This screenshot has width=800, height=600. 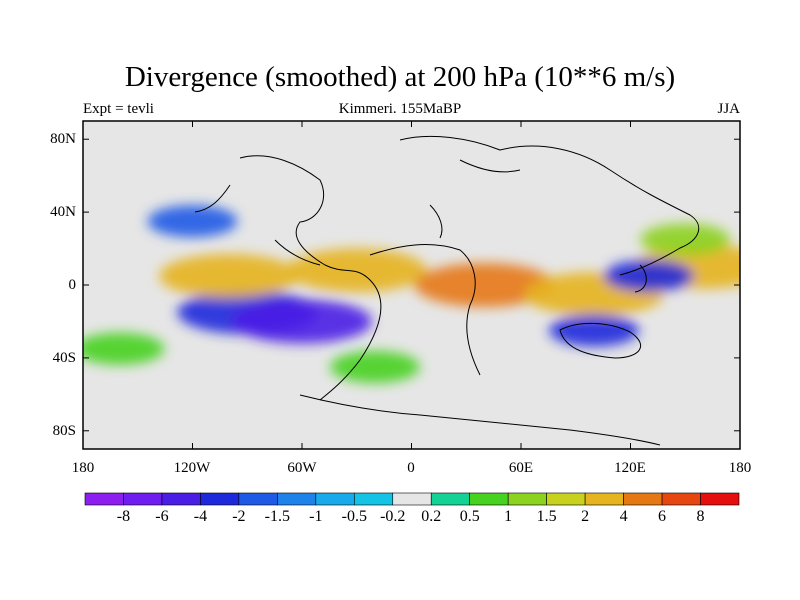 I want to click on colorbar, so click(x=412, y=499).